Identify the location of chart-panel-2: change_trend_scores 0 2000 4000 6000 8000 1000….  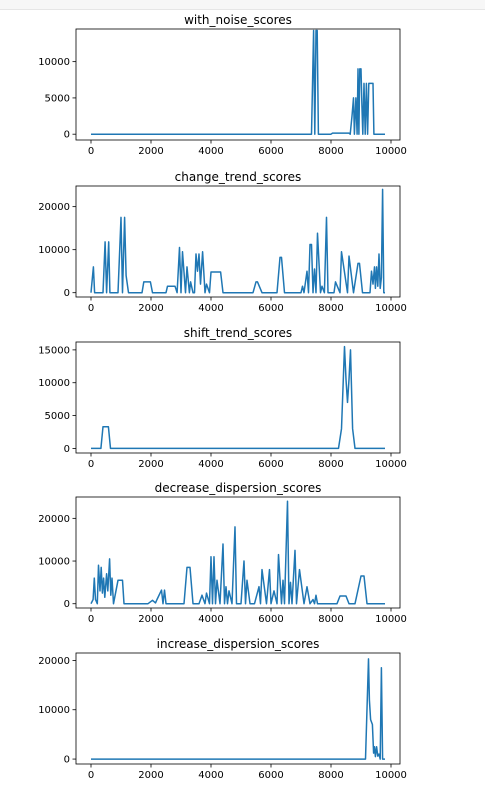
(222, 242).